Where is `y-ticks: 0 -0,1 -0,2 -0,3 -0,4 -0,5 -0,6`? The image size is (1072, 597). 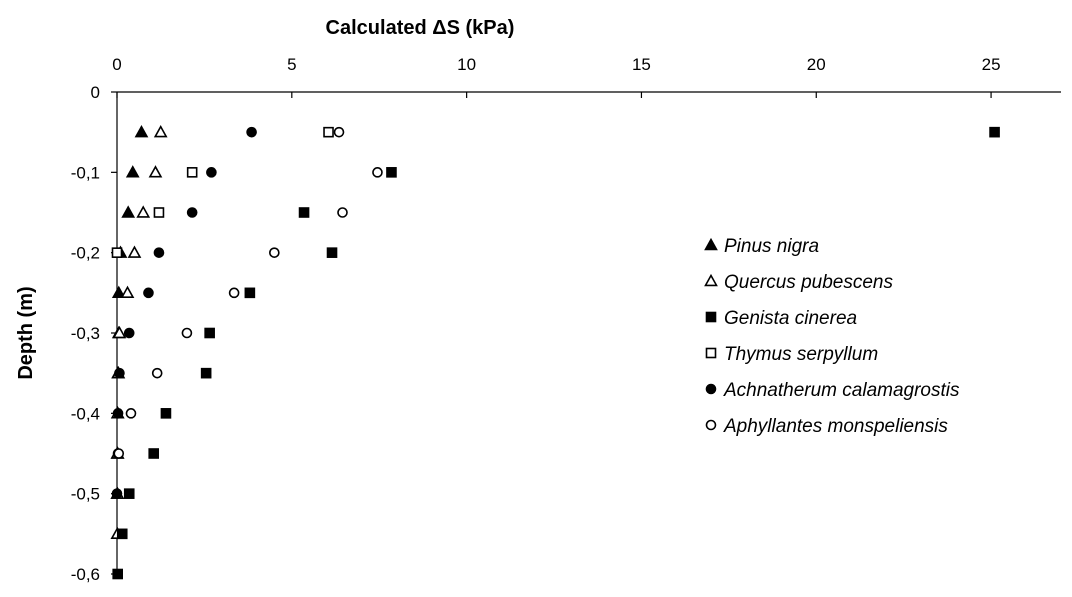 y-ticks: 0 -0,1 -0,2 -0,3 -0,4 -0,5 -0,6 is located at coordinates (94, 333).